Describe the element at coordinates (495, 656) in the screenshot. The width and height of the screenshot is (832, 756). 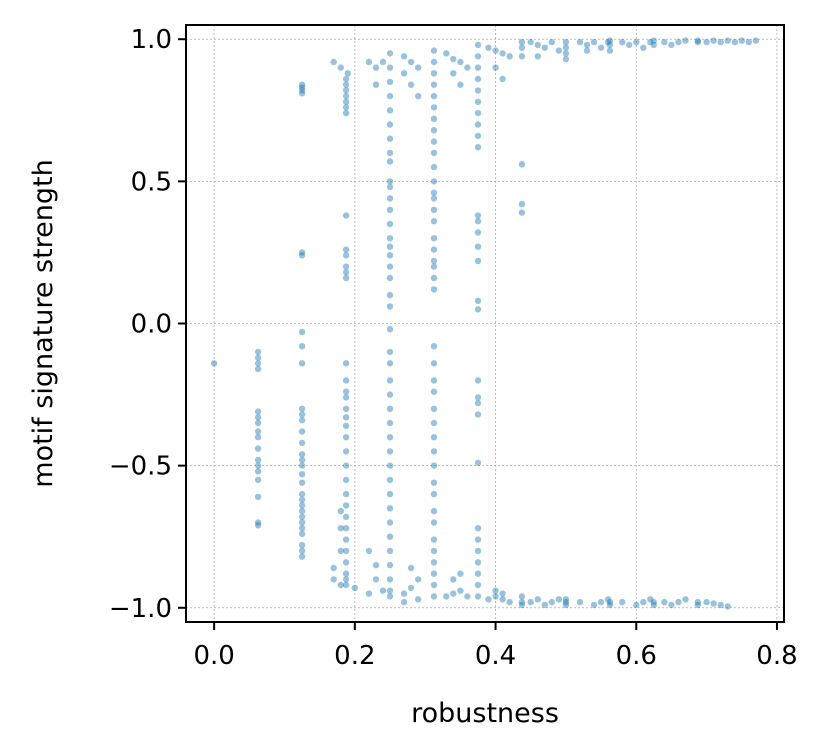
I see `x-tick-label: 0.4` at that location.